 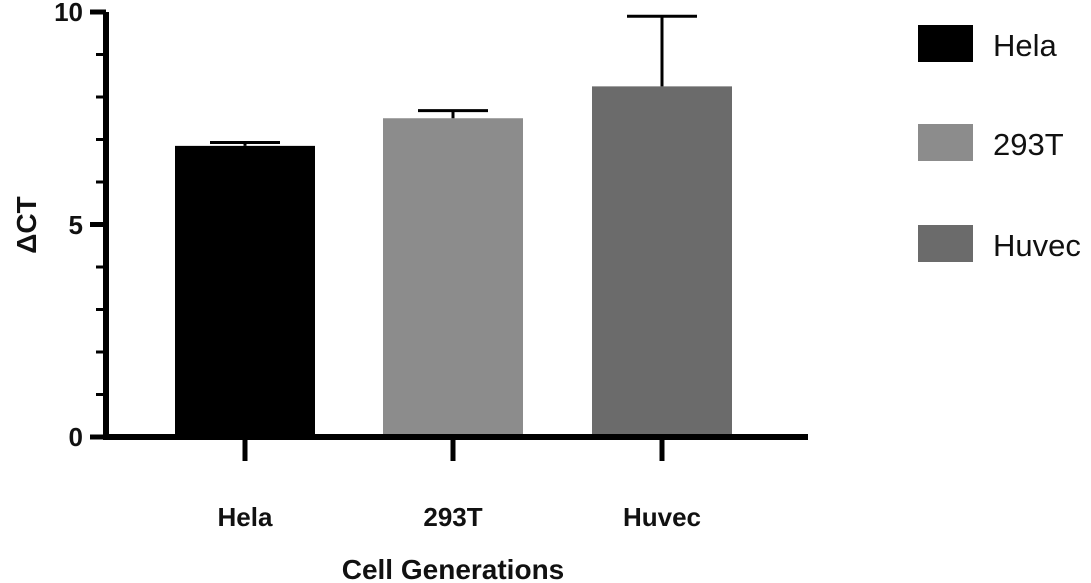 I want to click on legend-swatch-hela, so click(x=945, y=43).